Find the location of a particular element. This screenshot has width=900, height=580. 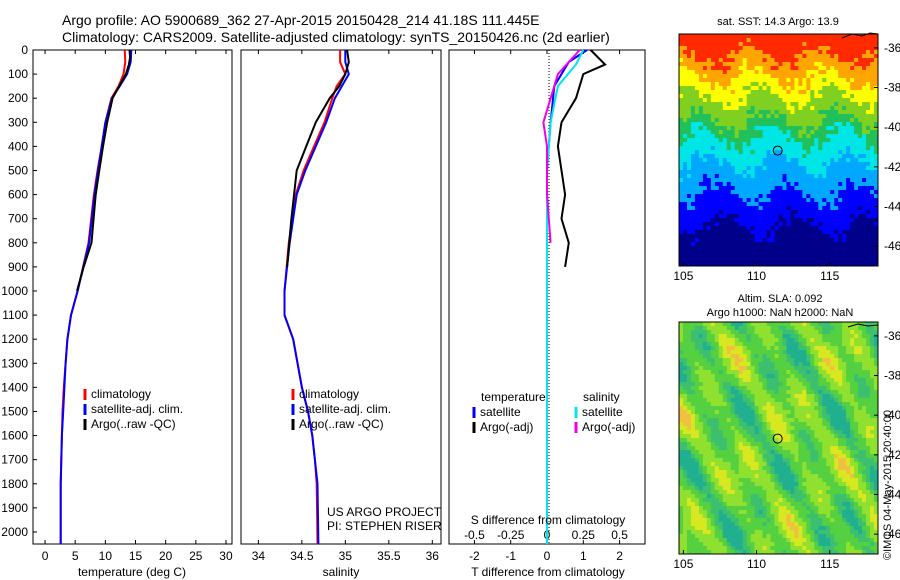

sst-map-axes is located at coordinates (778, 150).